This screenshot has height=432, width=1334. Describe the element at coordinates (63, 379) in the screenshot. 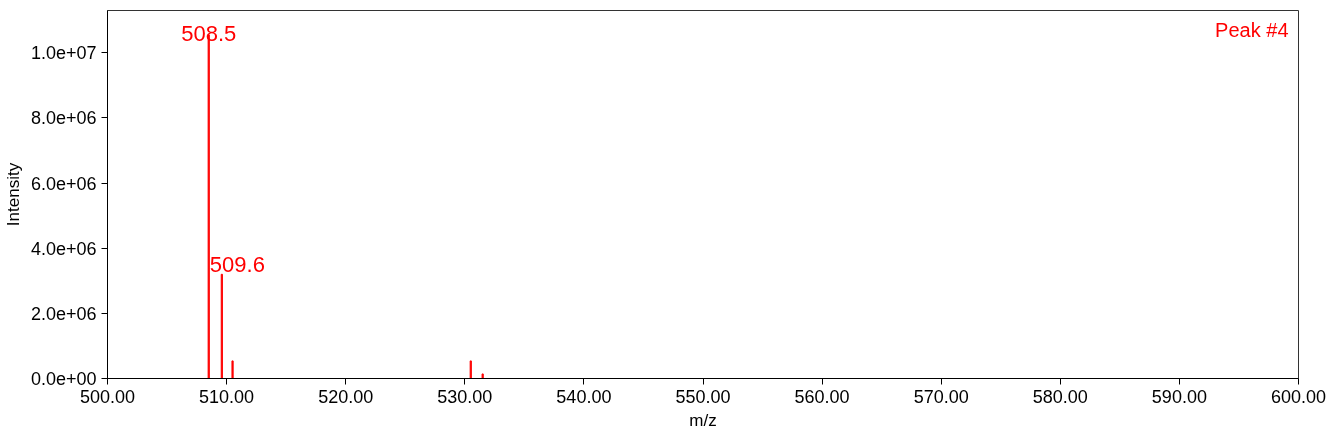

I see `y-tick-label: 0.0e+00` at that location.